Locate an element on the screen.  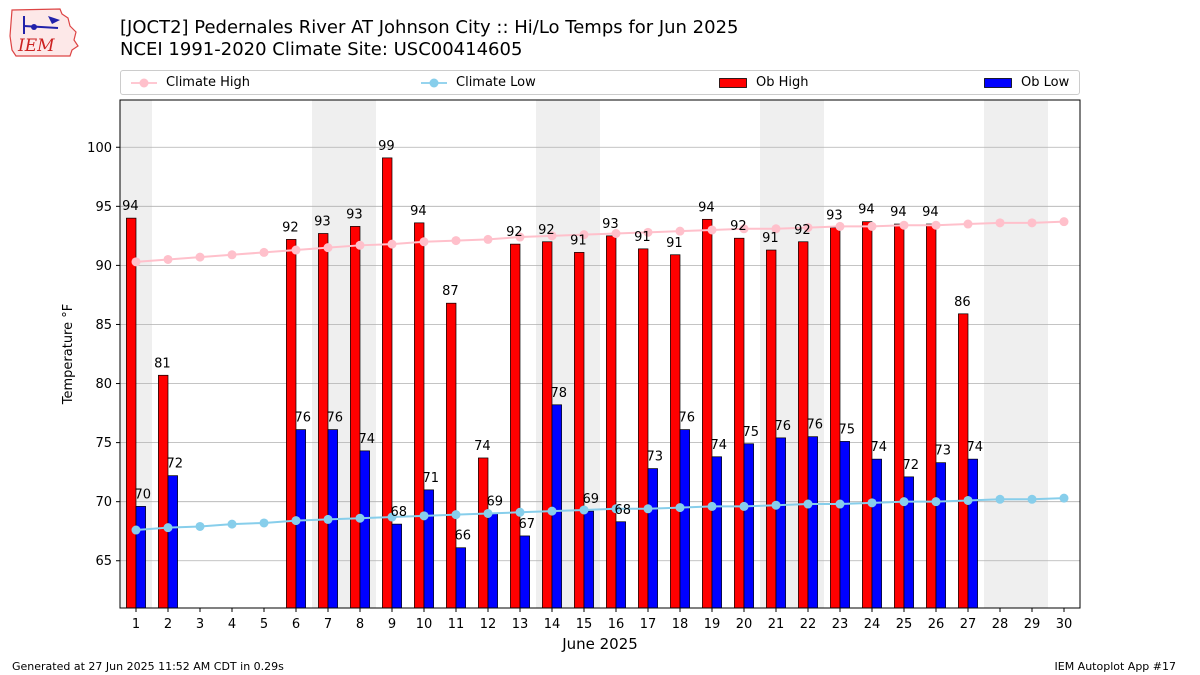
x-tick-label: 18 is located at coordinates (680, 624).